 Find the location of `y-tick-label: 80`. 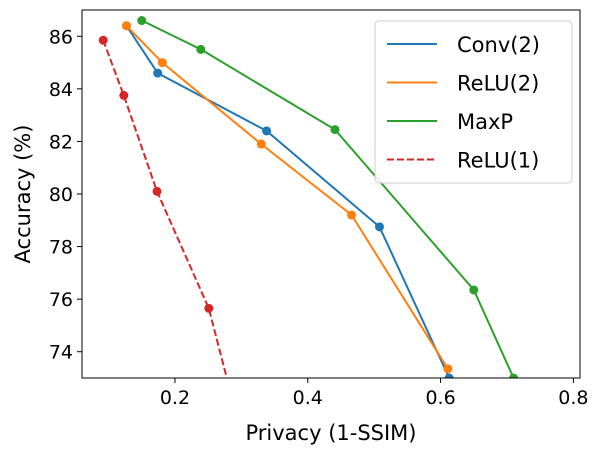

y-tick-label: 80 is located at coordinates (61, 195).